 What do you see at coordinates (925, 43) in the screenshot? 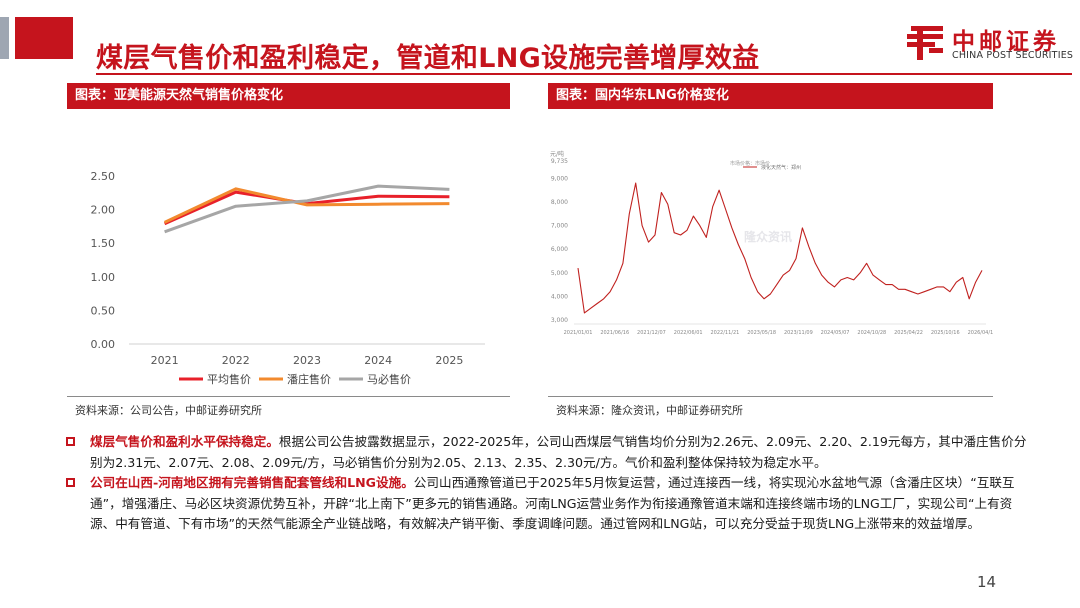
I see `china-post-logo-icon` at bounding box center [925, 43].